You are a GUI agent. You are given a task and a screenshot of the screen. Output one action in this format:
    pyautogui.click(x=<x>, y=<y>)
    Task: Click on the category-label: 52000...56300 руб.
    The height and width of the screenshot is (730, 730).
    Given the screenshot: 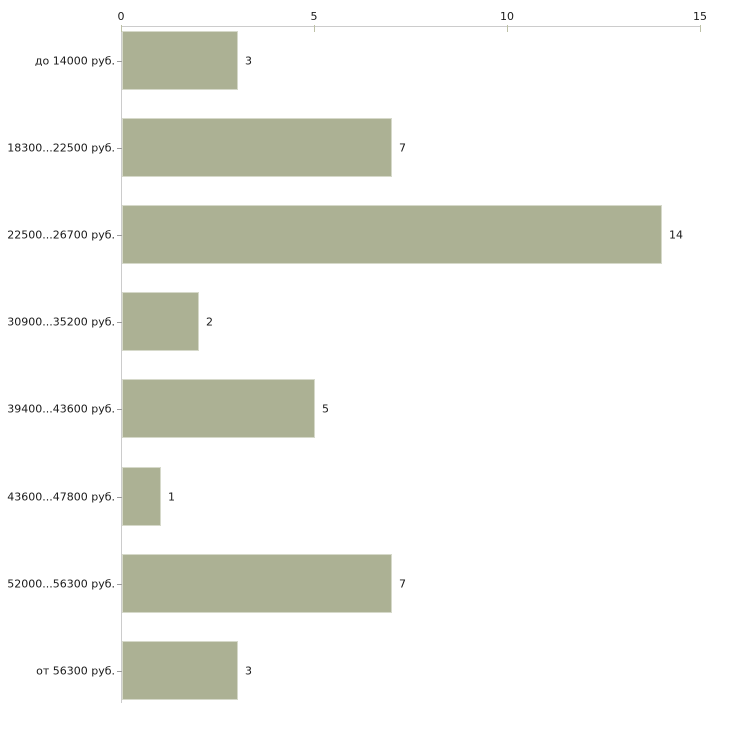 What is the action you would take?
    pyautogui.click(x=61, y=583)
    